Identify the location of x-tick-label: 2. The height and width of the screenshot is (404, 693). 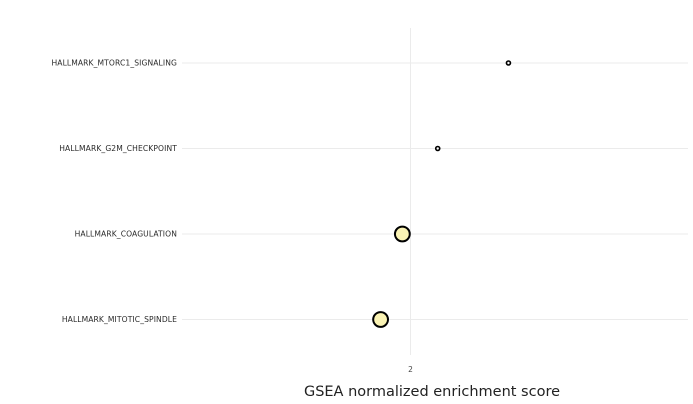
(410, 369).